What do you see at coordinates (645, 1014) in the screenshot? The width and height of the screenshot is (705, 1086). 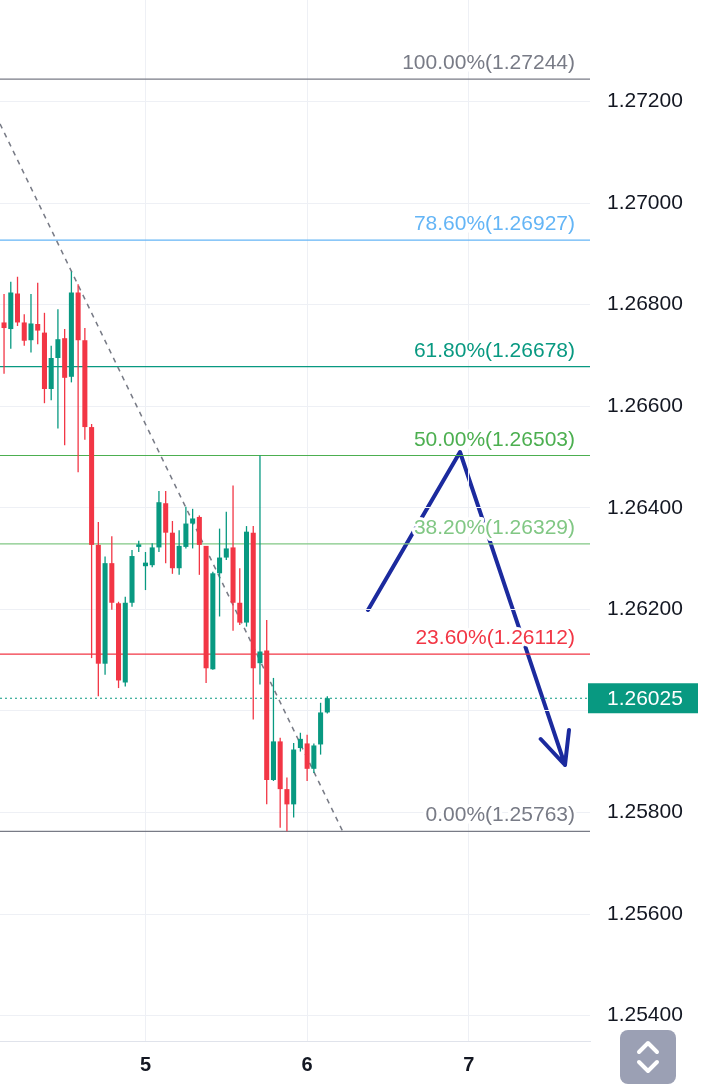 I see `y-tick-label: 1.25400` at bounding box center [645, 1014].